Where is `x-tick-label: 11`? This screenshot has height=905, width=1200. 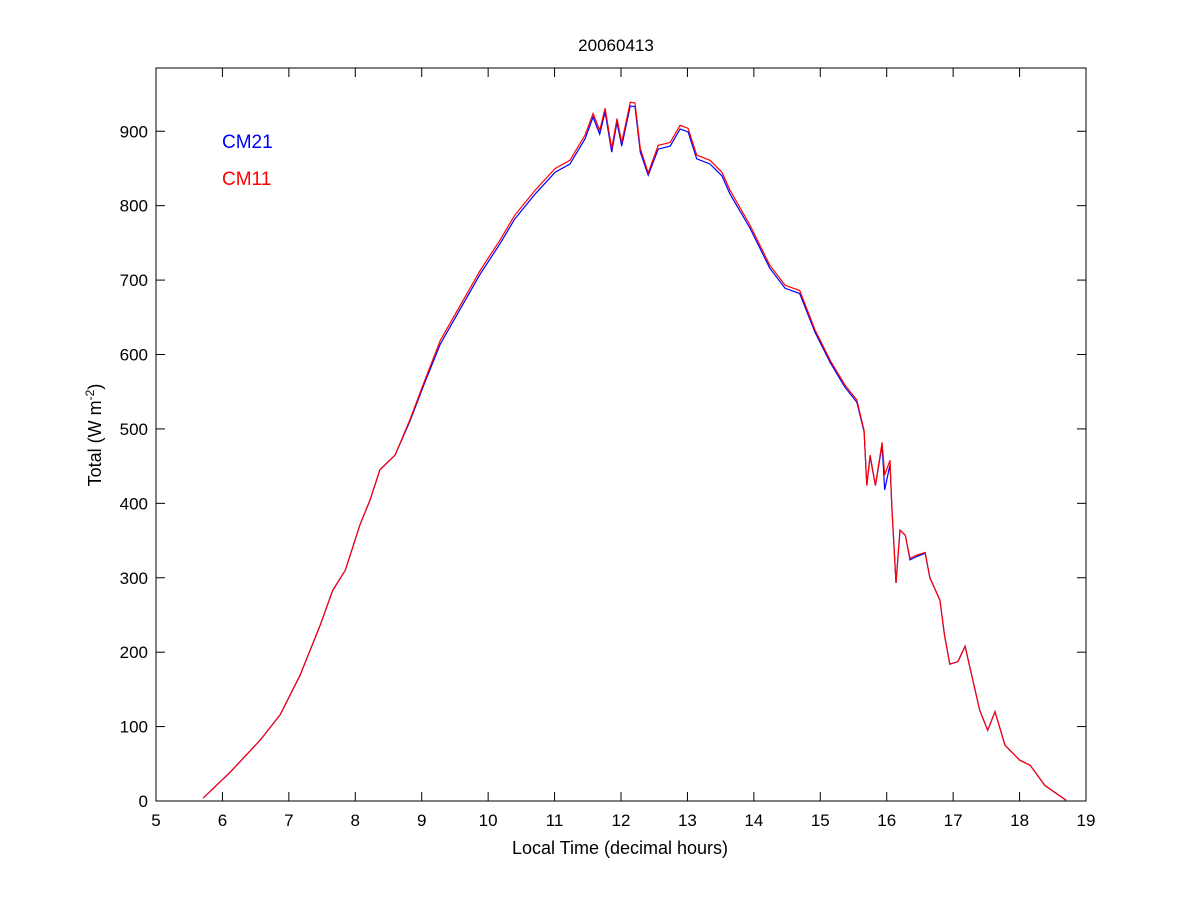
x-tick-label: 11 is located at coordinates (555, 820).